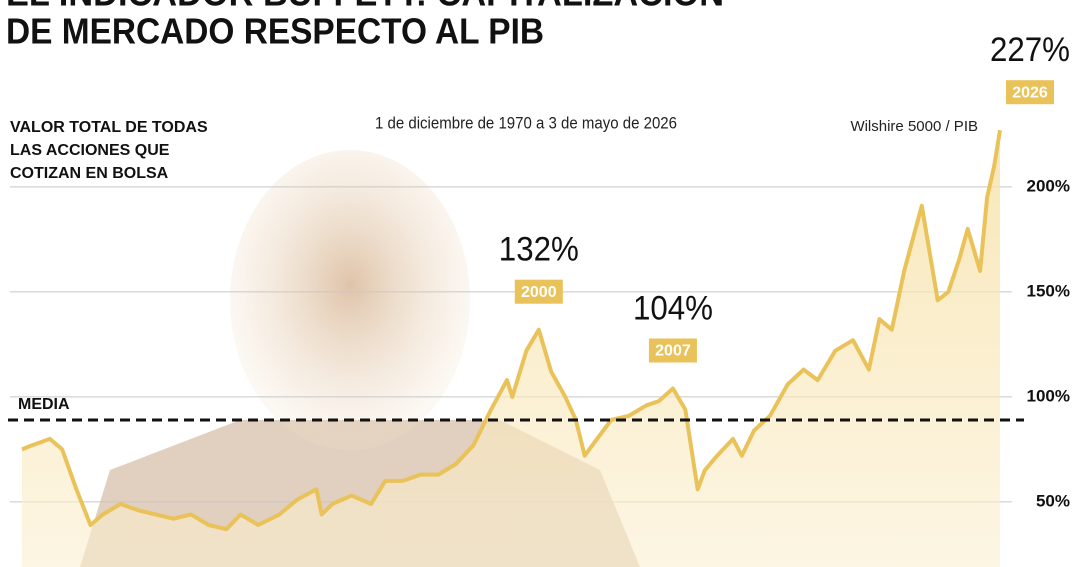 This screenshot has height=567, width=1080. I want to click on annotation-year: 2007, so click(673, 351).